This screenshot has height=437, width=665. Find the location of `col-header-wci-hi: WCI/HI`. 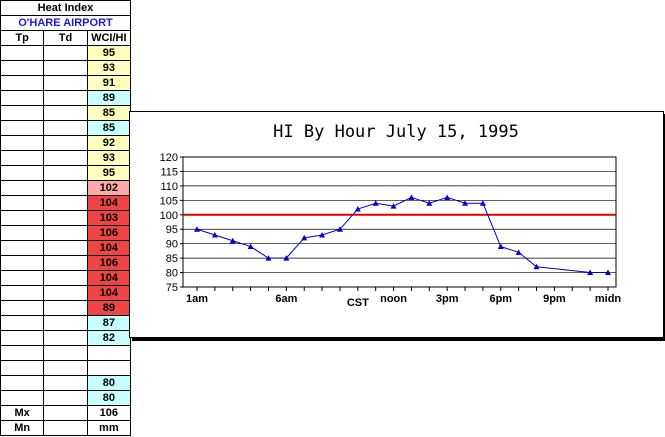

col-header-wci-hi: WCI/HI is located at coordinates (109, 38).